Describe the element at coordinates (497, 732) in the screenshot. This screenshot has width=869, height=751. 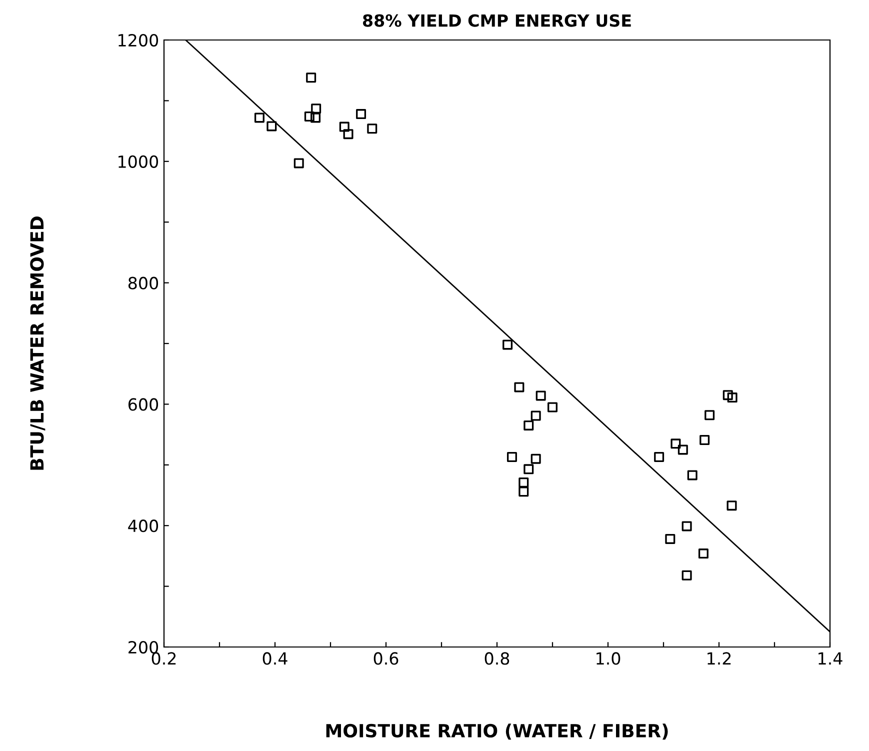
I see `x-axis-title: MOISTURE RATIO (WATER / FIBER)` at that location.